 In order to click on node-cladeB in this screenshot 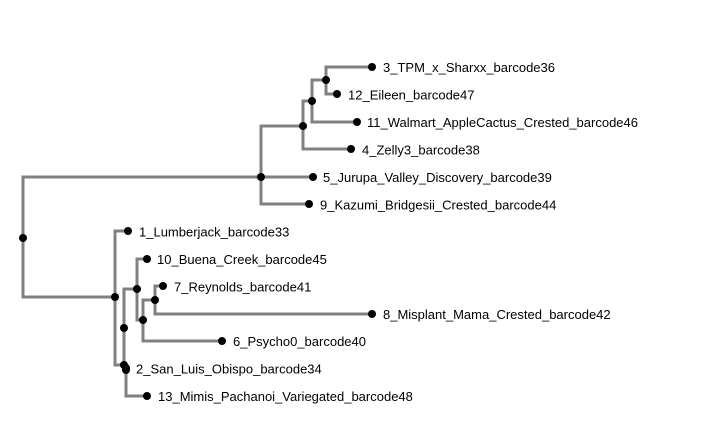, I will do `click(115, 297)`.